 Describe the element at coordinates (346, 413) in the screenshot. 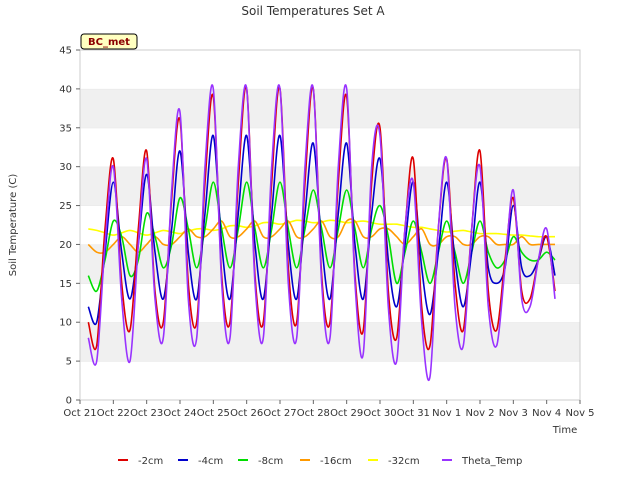

I see `x-tick-label: Oct 29` at that location.